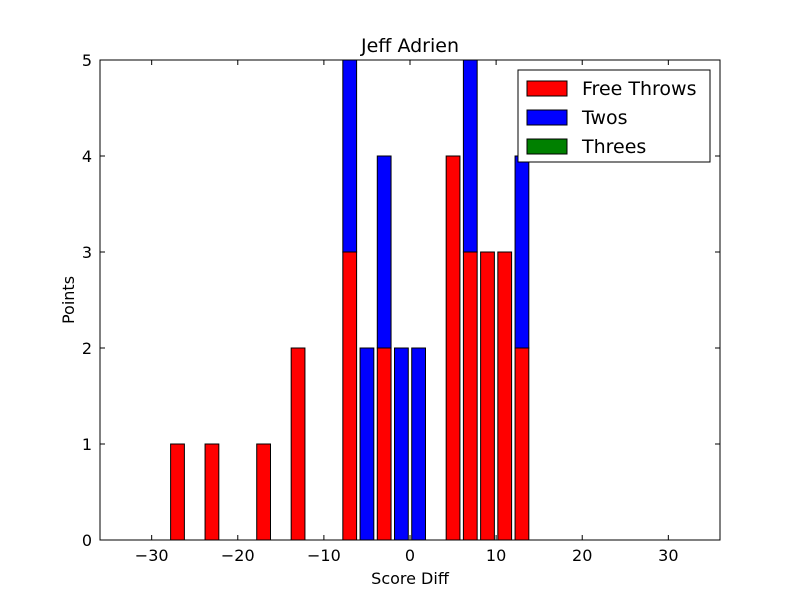 This screenshot has height=600, width=800. What do you see at coordinates (384, 444) in the screenshot?
I see `bar-free-throws-neg3` at bounding box center [384, 444].